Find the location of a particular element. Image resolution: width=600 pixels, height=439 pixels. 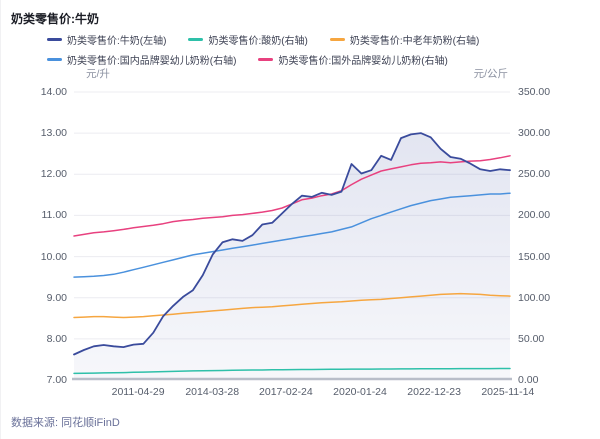

x-axis-tick: 2011-04-29 is located at coordinates (138, 392).